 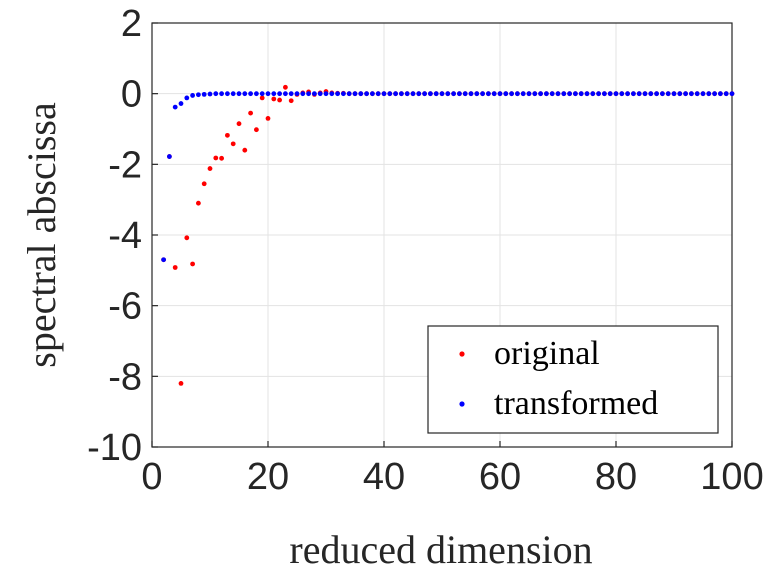 What do you see at coordinates (41, 235) in the screenshot?
I see `y-axis-label: spectral abscissa` at bounding box center [41, 235].